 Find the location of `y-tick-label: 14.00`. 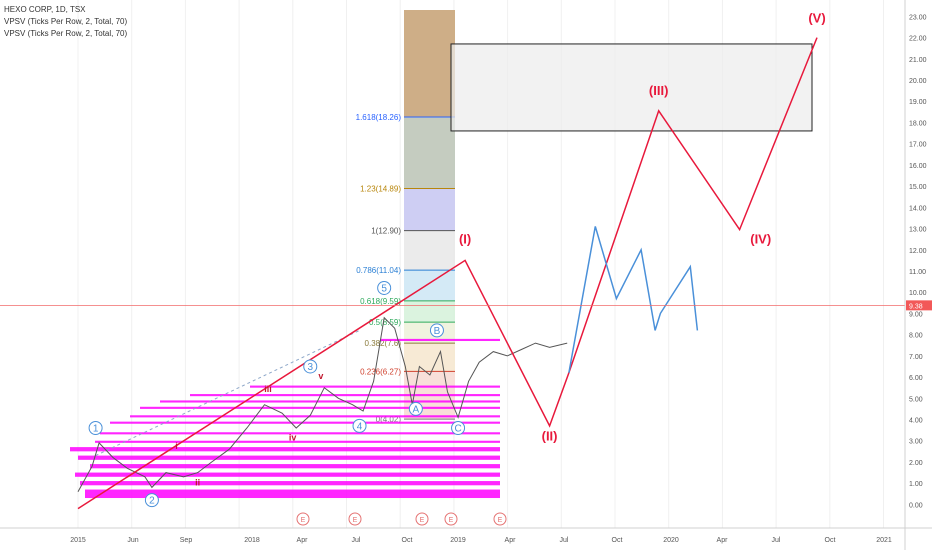

y-tick-label: 14.00 is located at coordinates (918, 208).